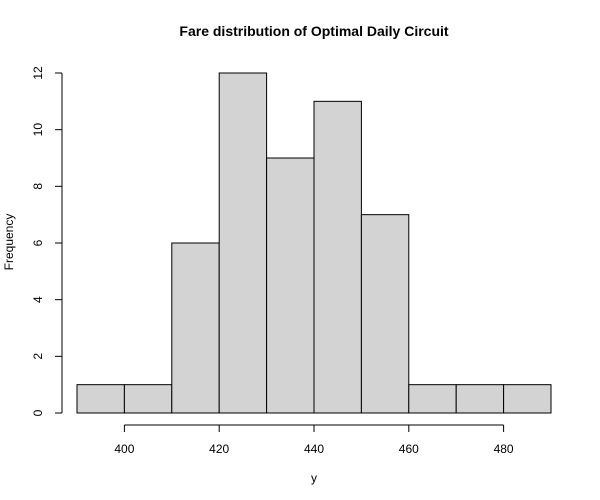 Image resolution: width=600 pixels, height=500 pixels. I want to click on x-tick-label: 440, so click(314, 449).